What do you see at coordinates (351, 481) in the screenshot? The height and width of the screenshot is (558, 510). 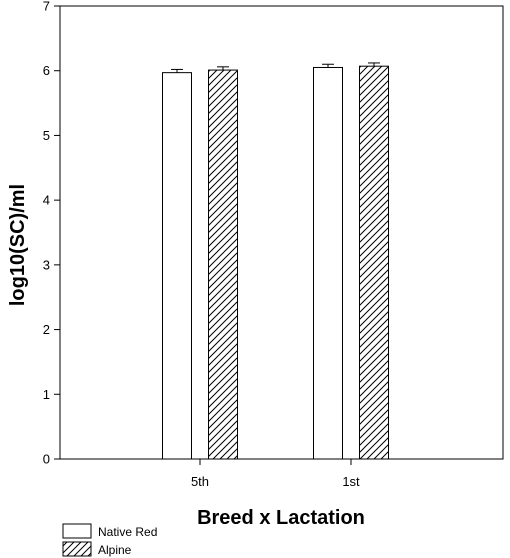 I see `x-tick-label: 1st` at bounding box center [351, 481].